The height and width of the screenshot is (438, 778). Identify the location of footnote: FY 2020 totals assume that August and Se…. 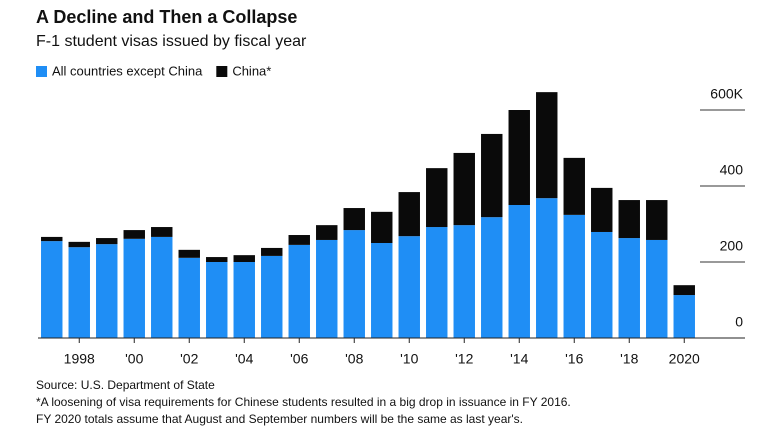
(279, 419).